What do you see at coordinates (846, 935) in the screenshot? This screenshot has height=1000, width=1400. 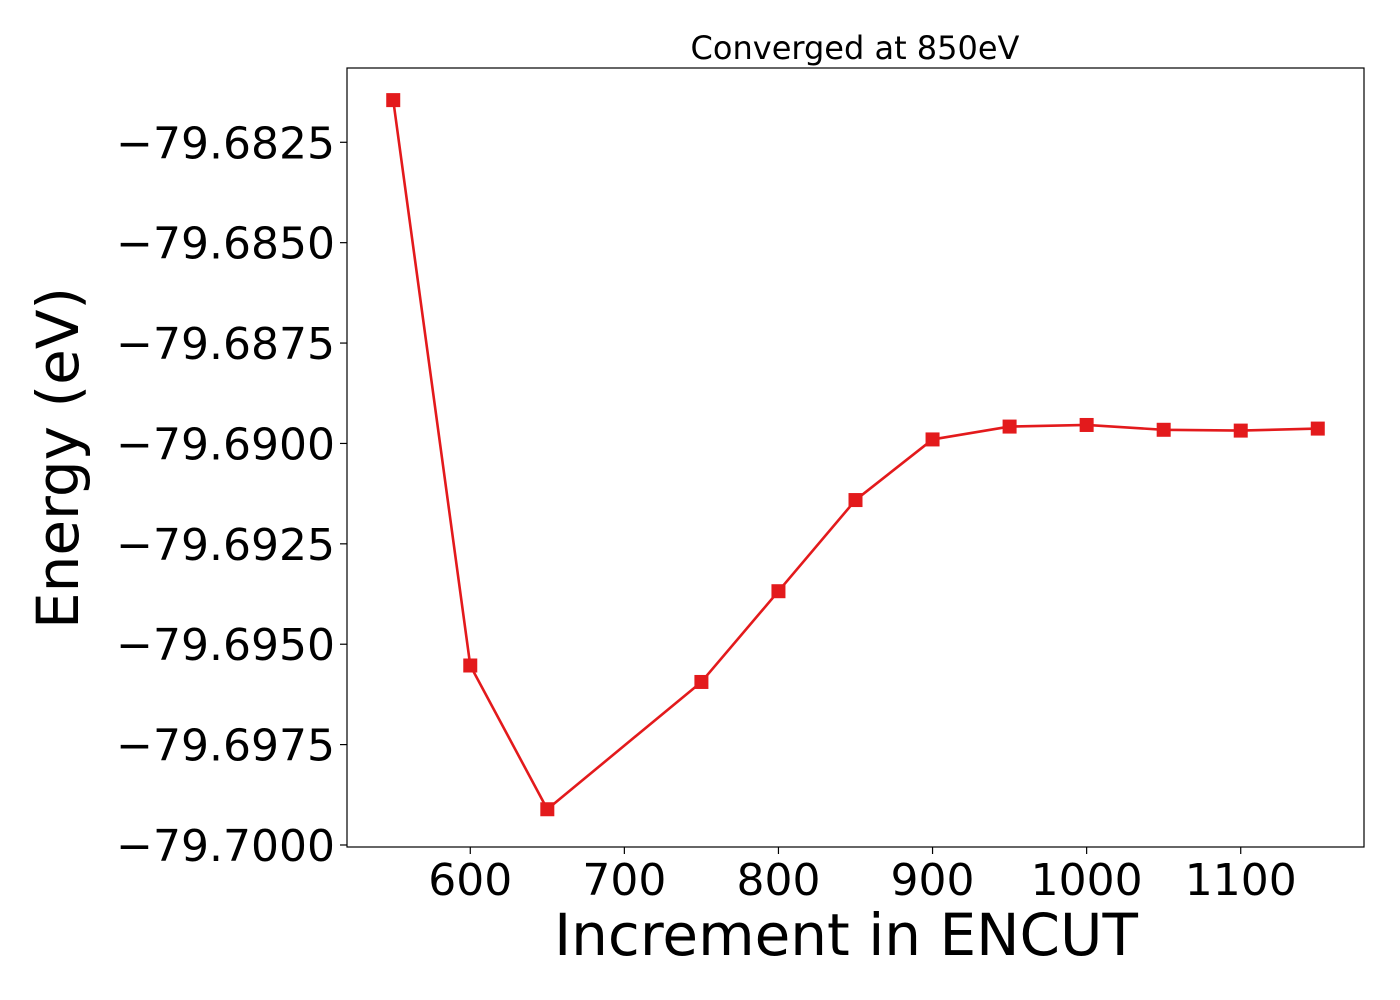 I see `x-axis-label: Increment in ENCUT` at bounding box center [846, 935].